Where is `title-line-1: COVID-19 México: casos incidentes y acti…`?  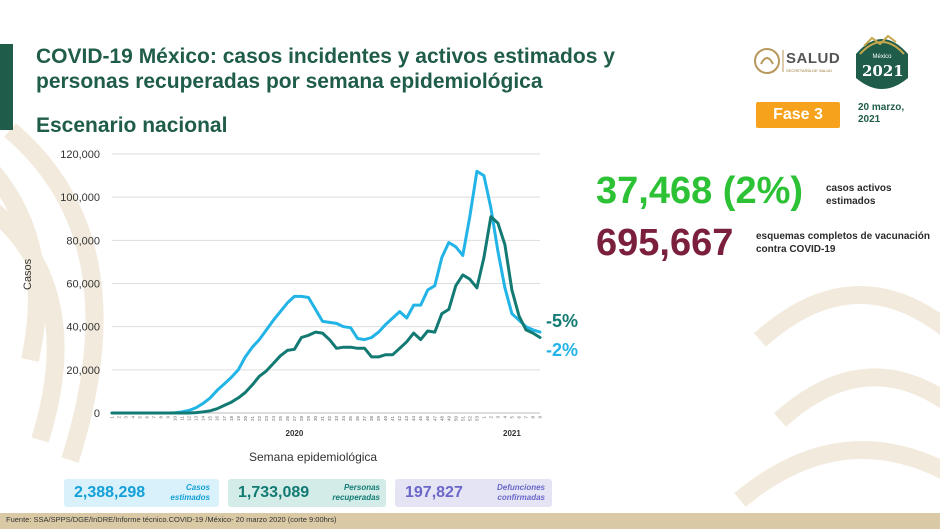
title-line-1: COVID-19 México: casos incidentes y acti… is located at coordinates (325, 56).